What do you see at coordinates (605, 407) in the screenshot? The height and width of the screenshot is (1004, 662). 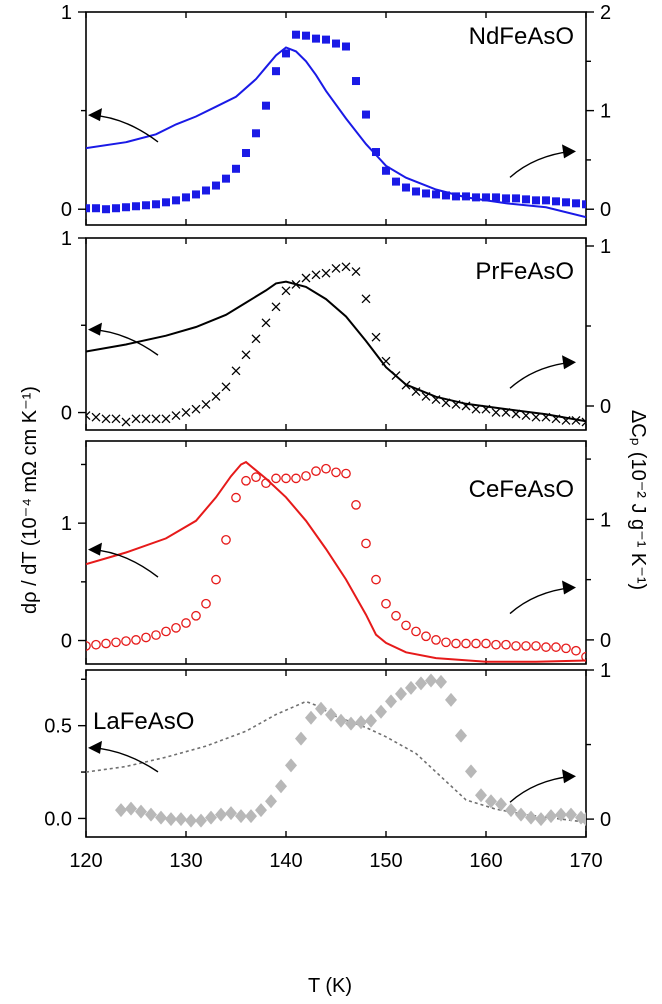 I see `right-y-tick-label-pr: 0` at bounding box center [605, 407].